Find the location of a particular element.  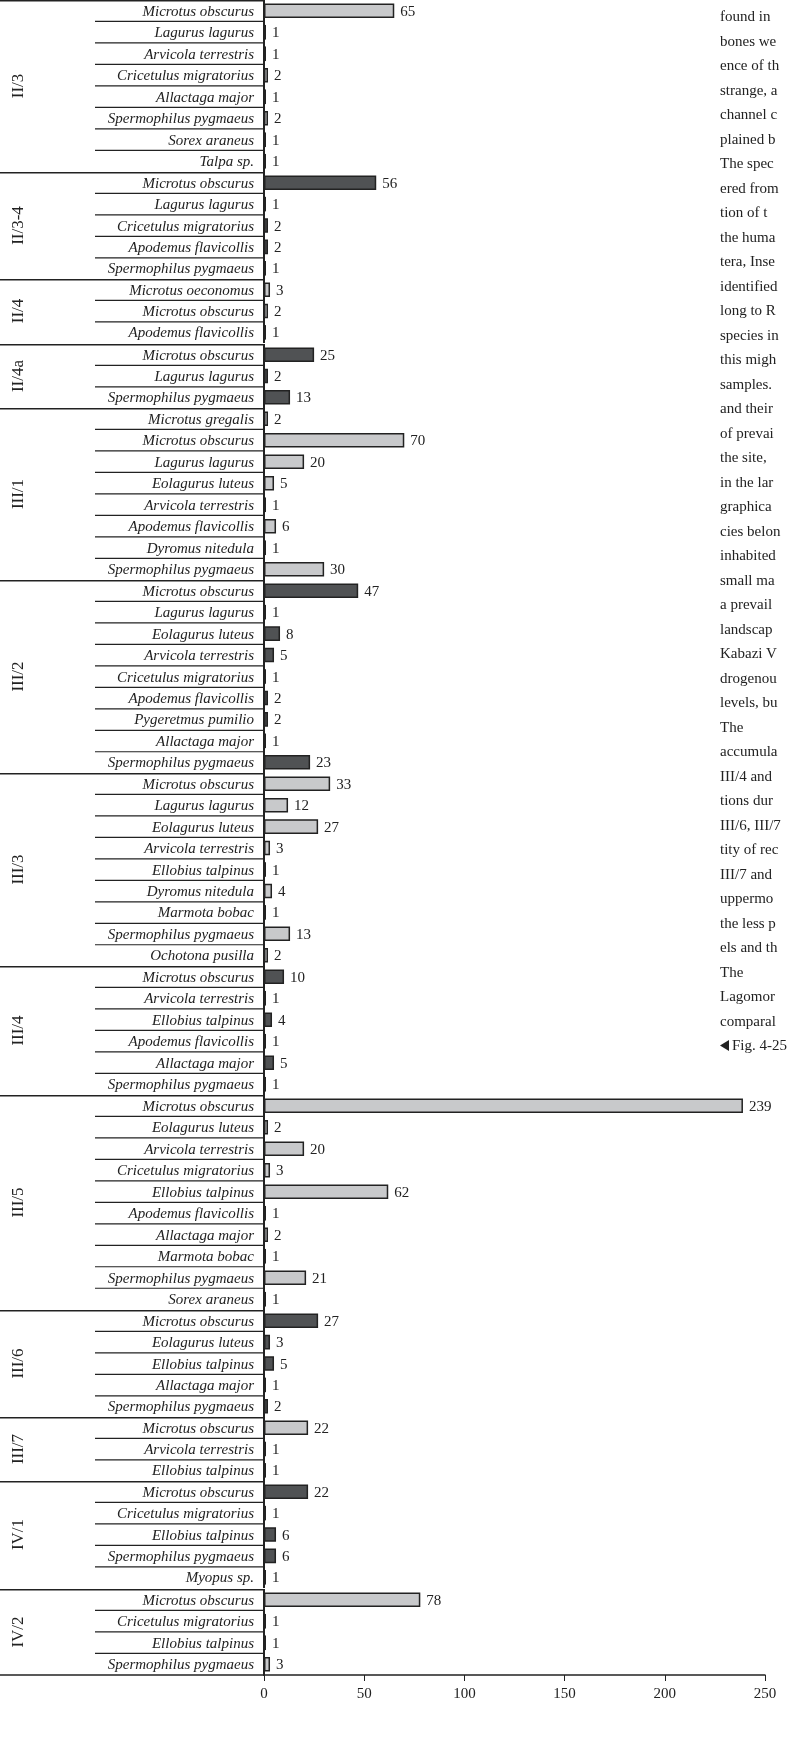

y-axis-title: IV/2 is located at coordinates (17, 1632).